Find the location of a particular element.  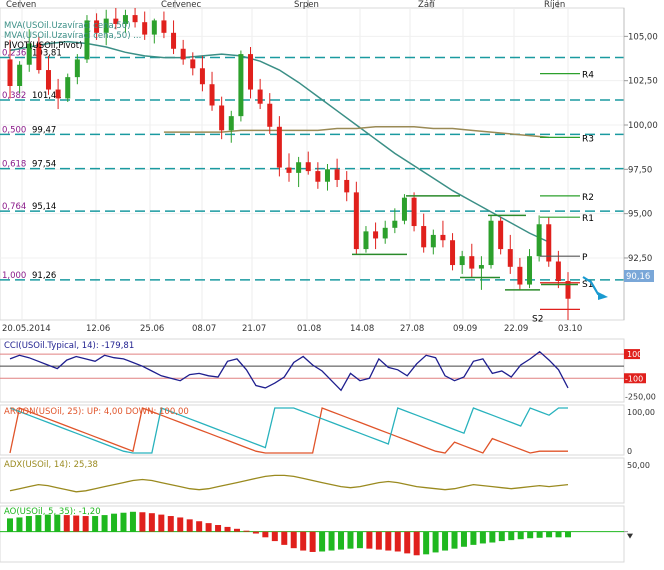

pivot-label: P is located at coordinates (585, 258).